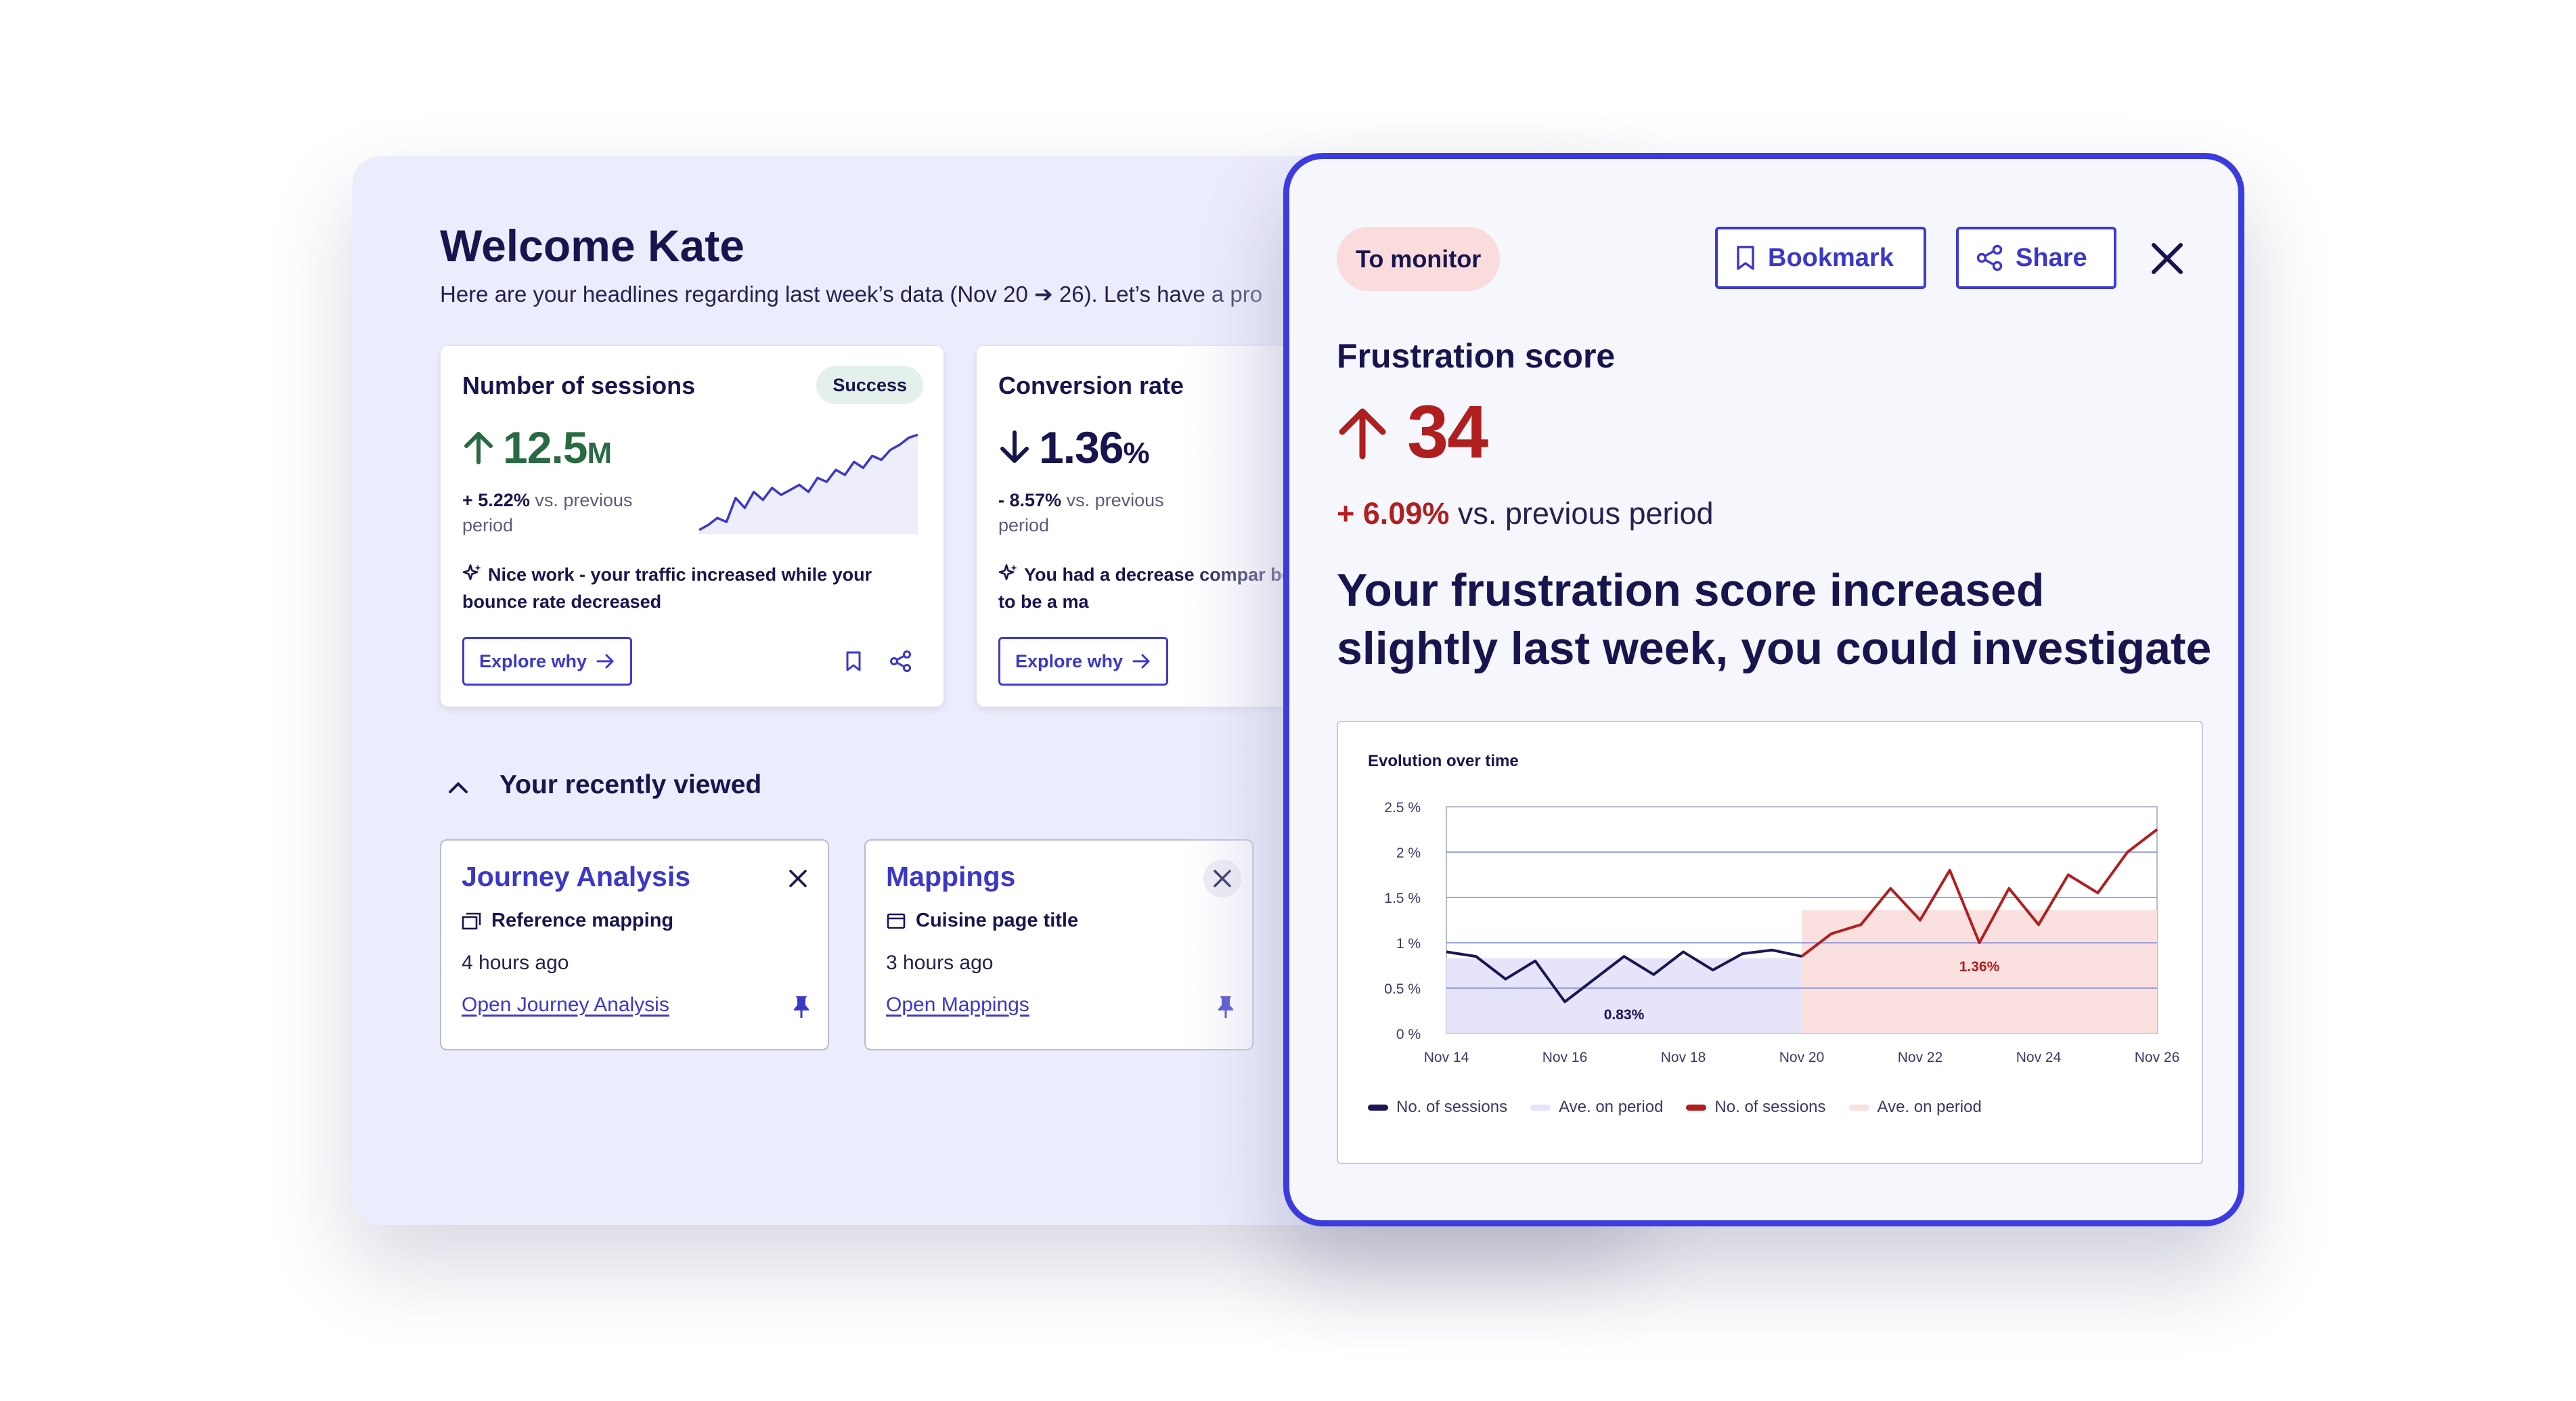  I want to click on page-title: Welcome Kate, so click(592, 246).